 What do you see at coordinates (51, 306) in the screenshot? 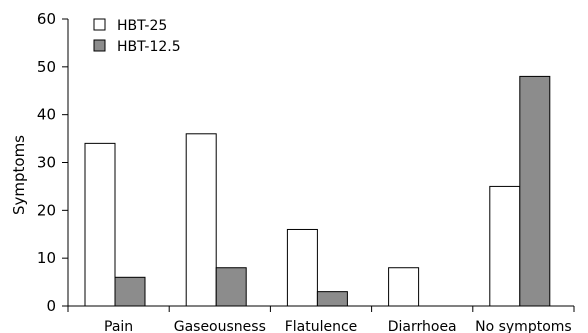
I see `y-tick-label: 0` at bounding box center [51, 306].